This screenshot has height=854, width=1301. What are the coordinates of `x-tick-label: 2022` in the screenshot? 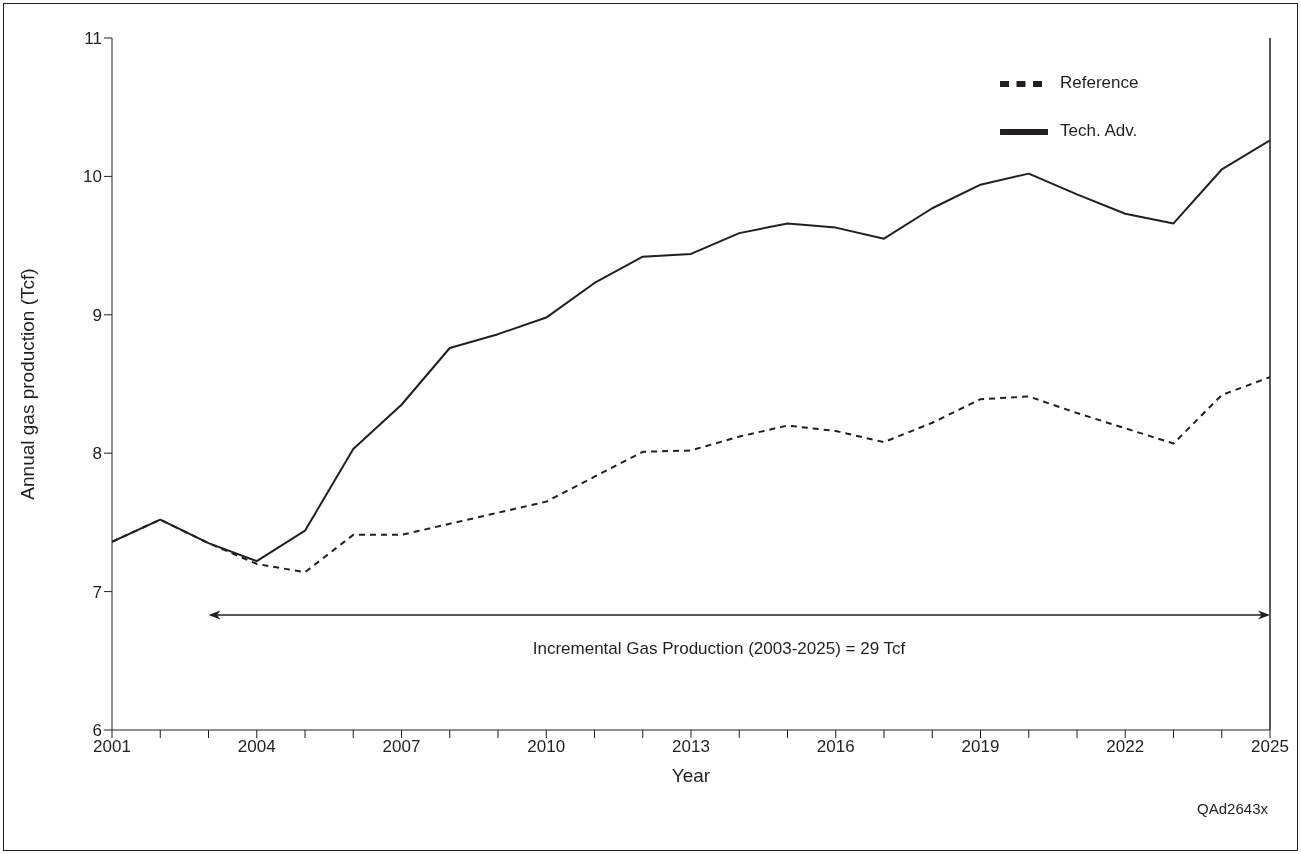 It's located at (1125, 747).